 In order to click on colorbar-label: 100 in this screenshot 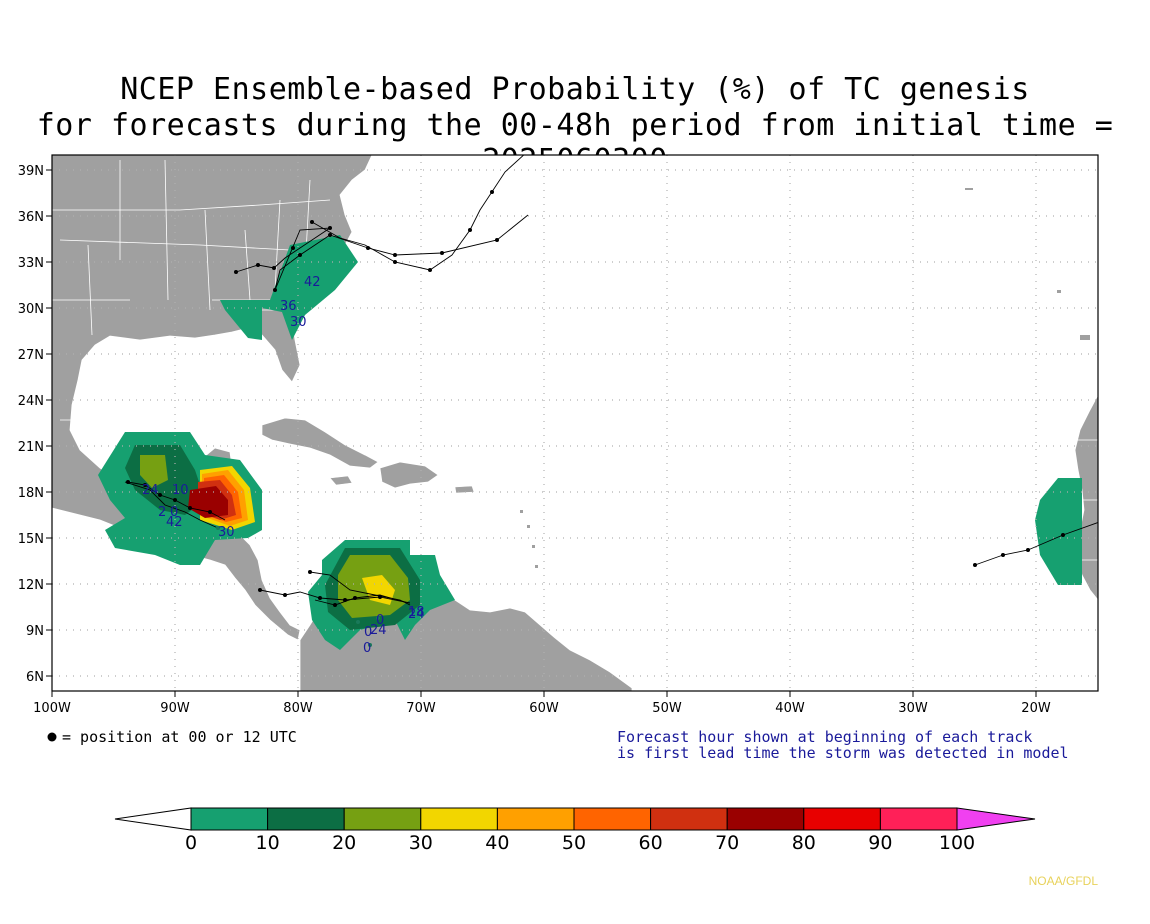, I will do `click(957, 843)`.